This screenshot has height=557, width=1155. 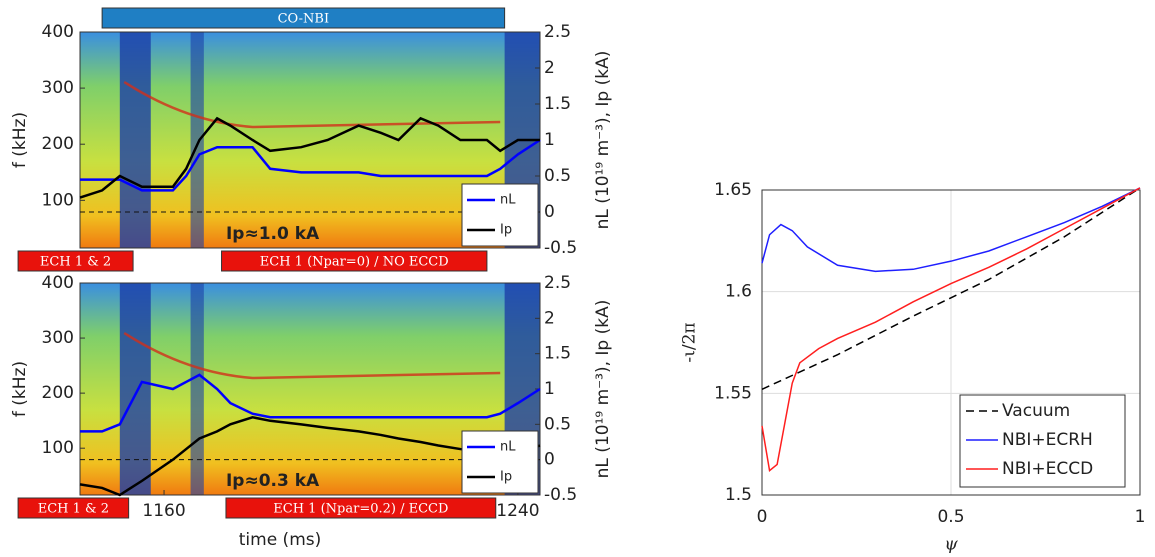 I want to click on x-tick-label: 1, so click(x=1140, y=517).